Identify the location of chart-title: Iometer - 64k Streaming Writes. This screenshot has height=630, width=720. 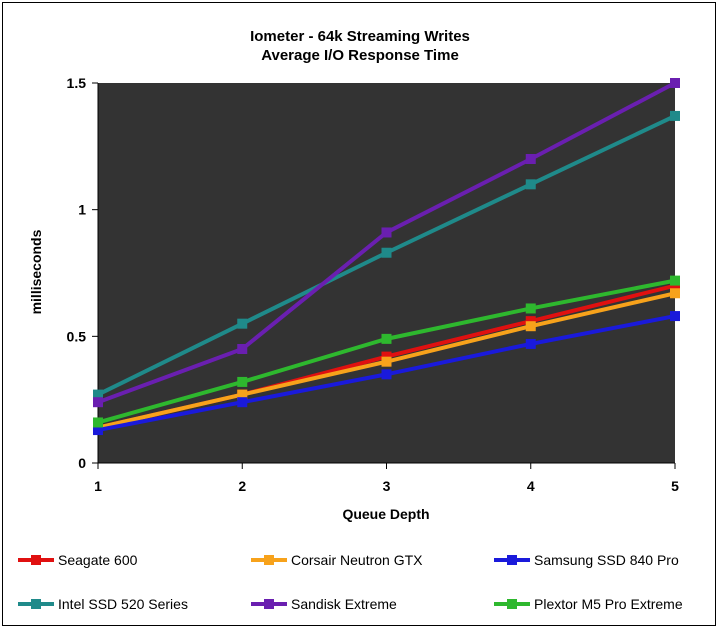
(360, 36).